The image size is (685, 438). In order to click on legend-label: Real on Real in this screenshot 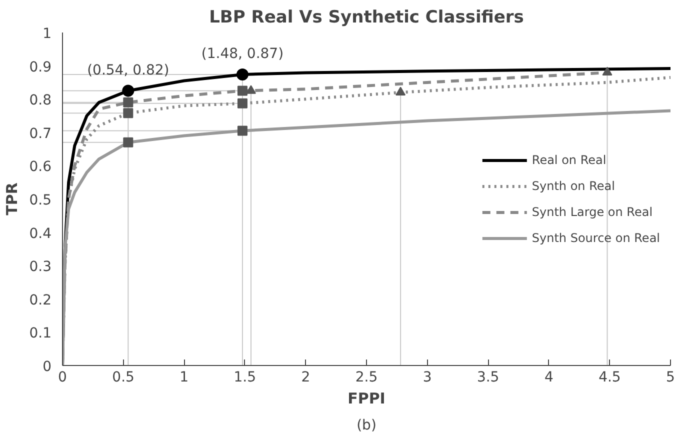, I will do `click(569, 159)`.